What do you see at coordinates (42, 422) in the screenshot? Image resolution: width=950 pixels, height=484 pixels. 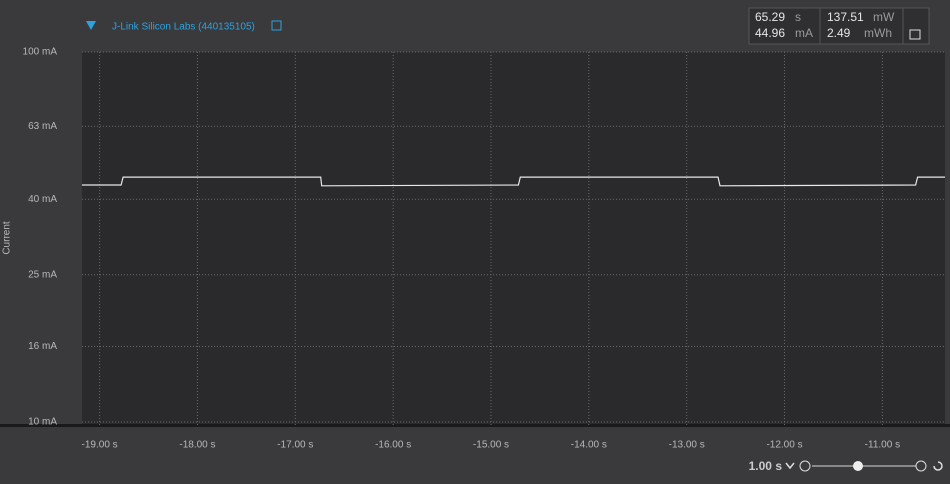 I see `y-tick-label: 10 mA` at bounding box center [42, 422].